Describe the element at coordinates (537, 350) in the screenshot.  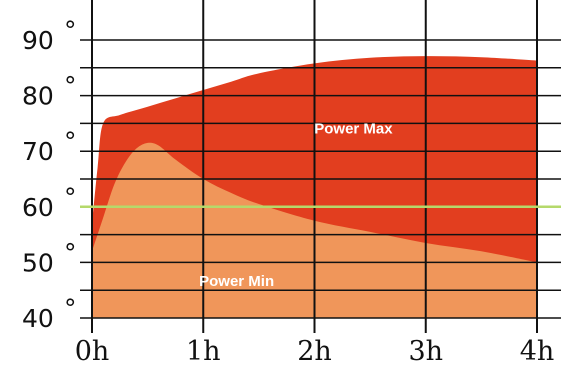
I see `x-tick-label: 4h` at that location.